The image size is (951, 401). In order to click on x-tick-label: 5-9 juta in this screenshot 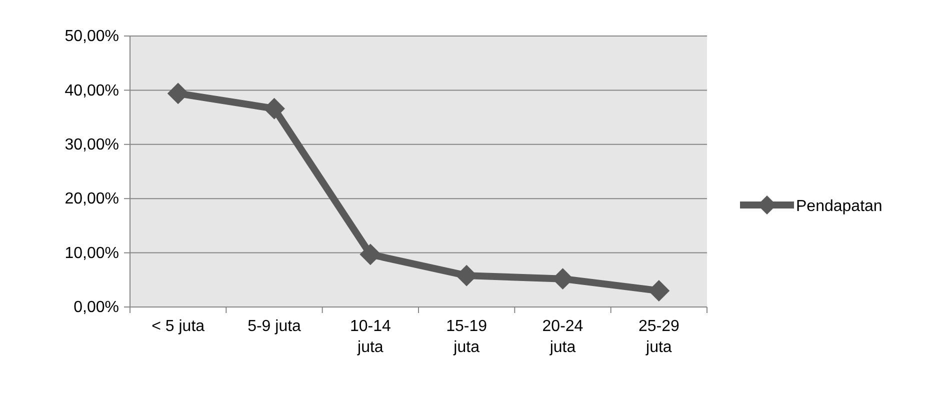, I will do `click(275, 326)`.